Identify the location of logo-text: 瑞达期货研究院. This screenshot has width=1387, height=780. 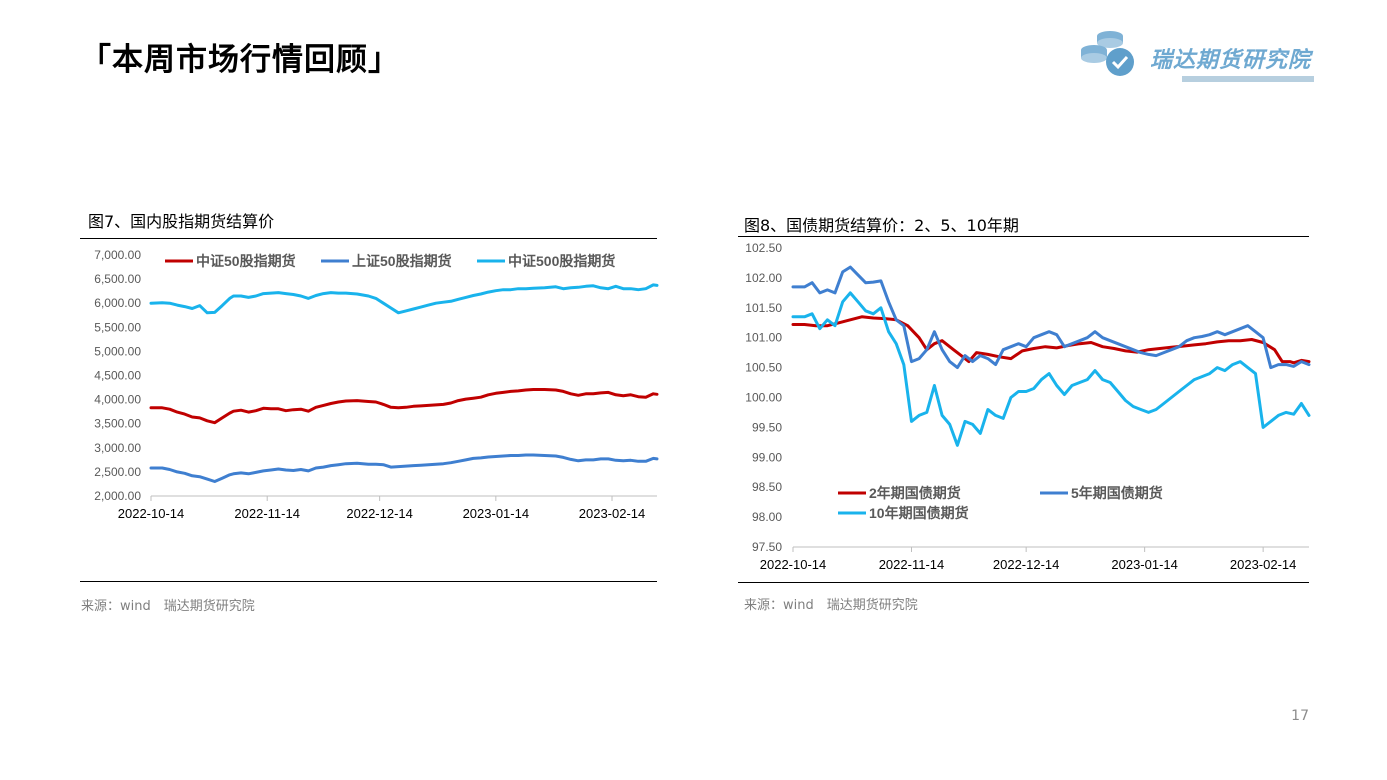
(1231, 60).